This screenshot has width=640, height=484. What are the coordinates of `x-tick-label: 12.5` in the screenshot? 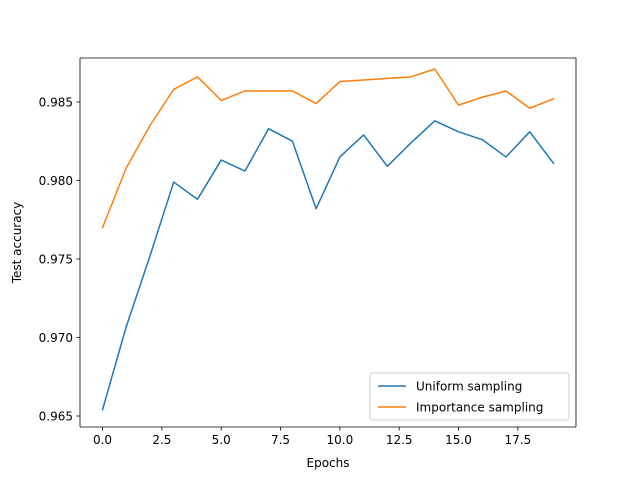 It's located at (399, 440).